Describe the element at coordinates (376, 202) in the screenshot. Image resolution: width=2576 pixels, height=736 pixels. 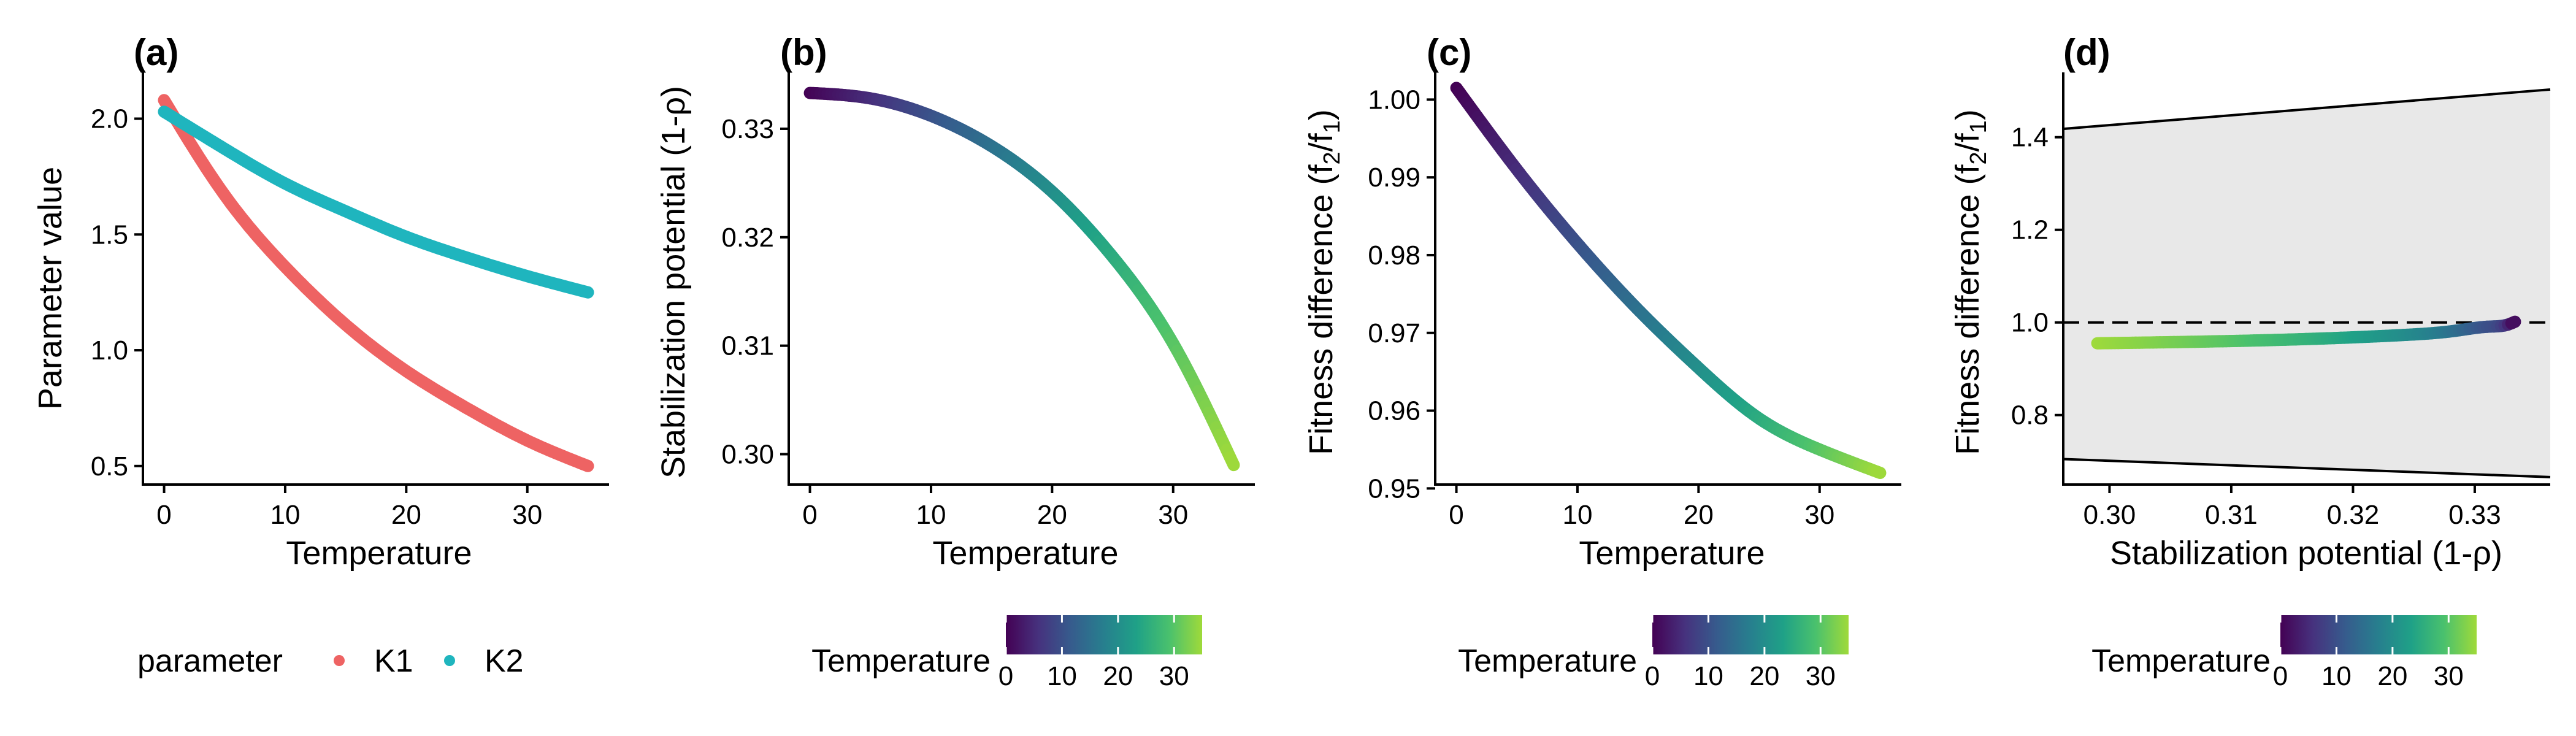
I see `series-line-k2` at that location.